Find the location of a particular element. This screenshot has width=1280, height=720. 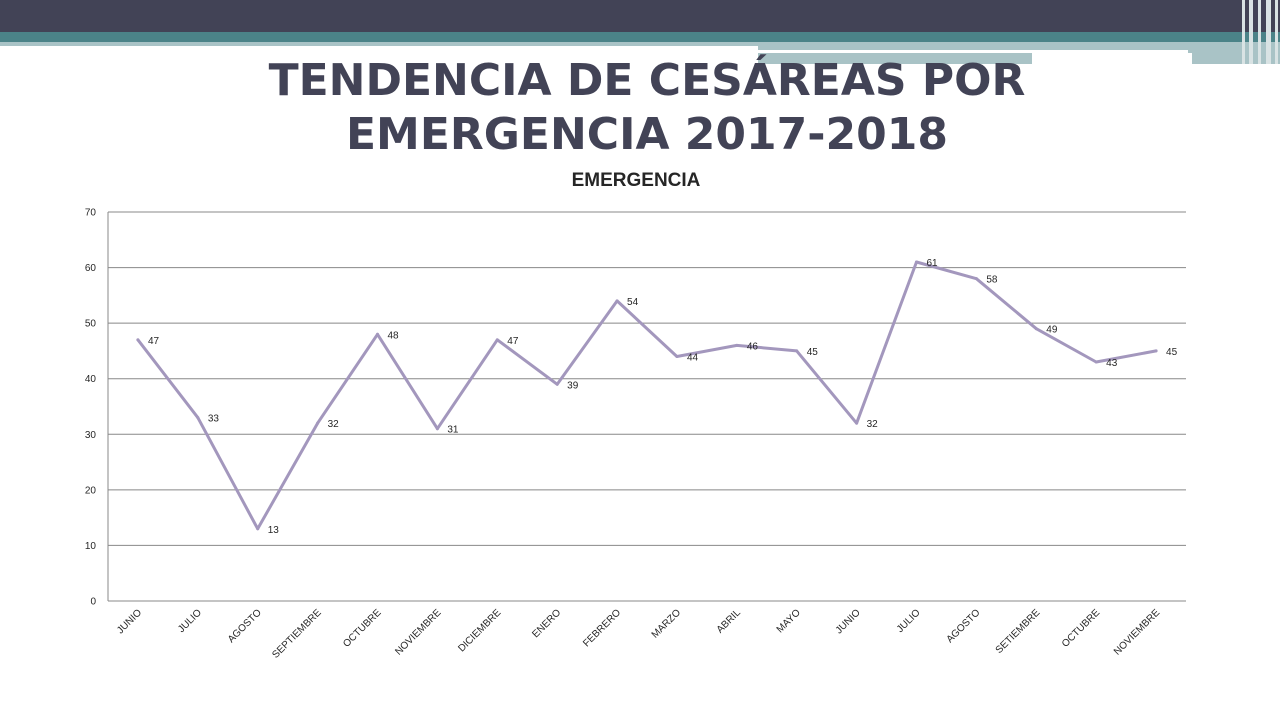

header-right-cut is located at coordinates (1112, 58).